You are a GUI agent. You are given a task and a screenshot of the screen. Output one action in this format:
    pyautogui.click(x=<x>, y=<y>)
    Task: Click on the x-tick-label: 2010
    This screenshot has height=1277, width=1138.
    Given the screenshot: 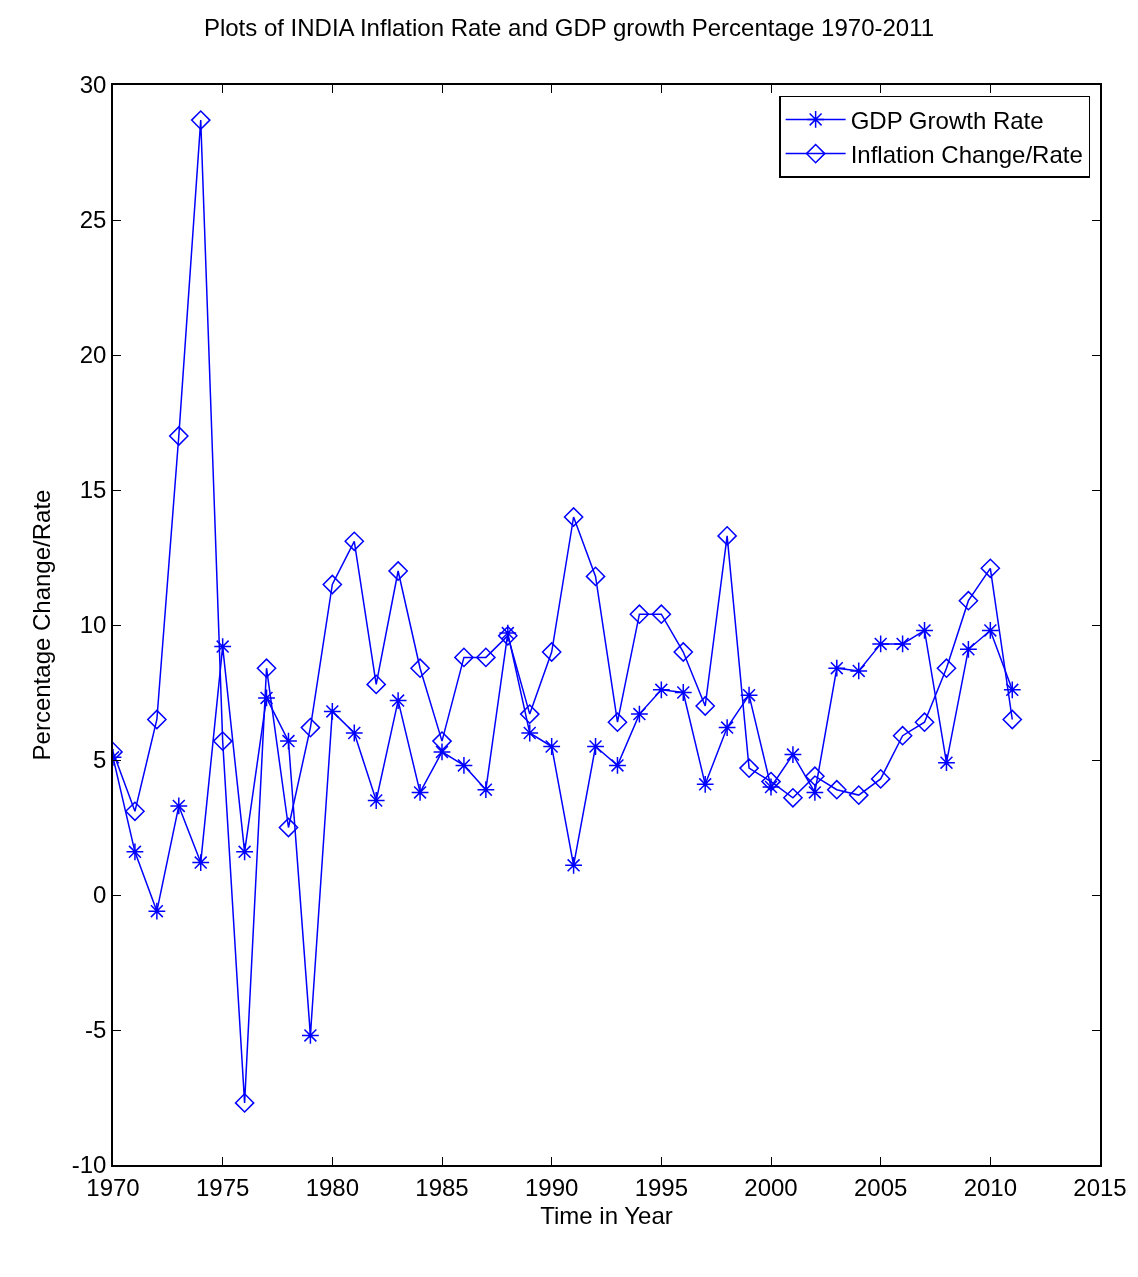 What is the action you would take?
    pyautogui.click(x=990, y=1187)
    